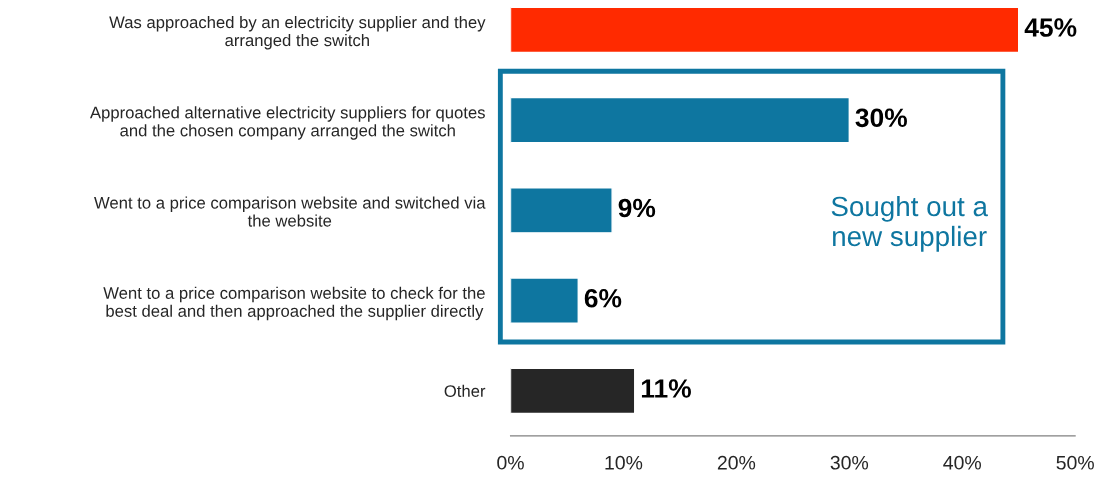 This screenshot has height=479, width=1105. What do you see at coordinates (297, 32) in the screenshot?
I see `y-tick-label: Was approached by an electricity supplier and they arranged the switch` at bounding box center [297, 32].